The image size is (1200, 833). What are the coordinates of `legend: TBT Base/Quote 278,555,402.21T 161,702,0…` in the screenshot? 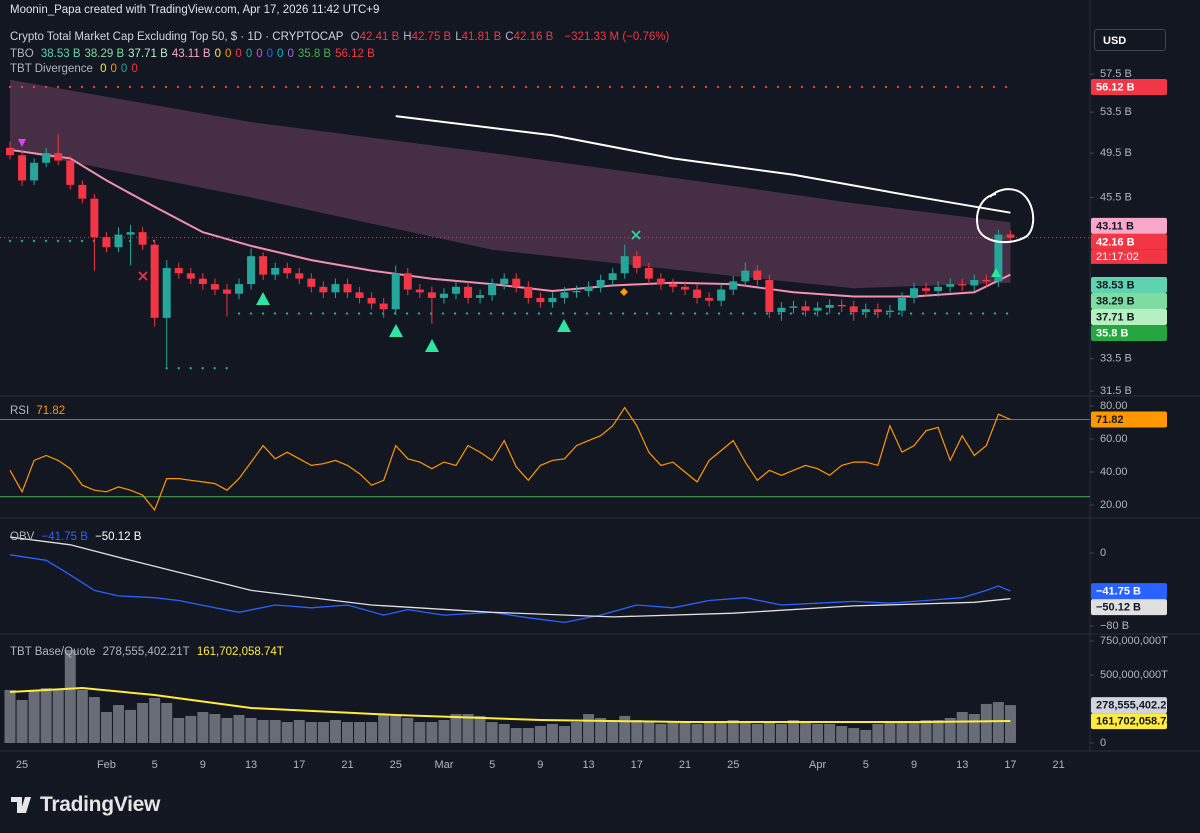 It's located at (149, 652).